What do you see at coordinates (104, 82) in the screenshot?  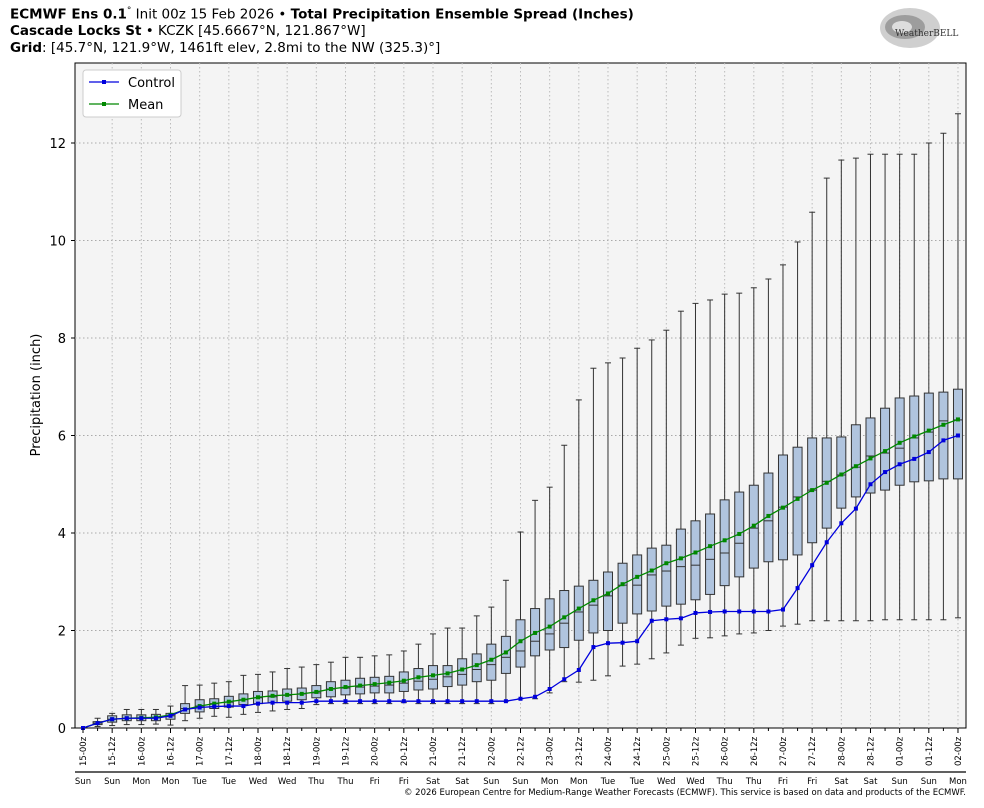 I see `legend-control-marker` at bounding box center [104, 82].